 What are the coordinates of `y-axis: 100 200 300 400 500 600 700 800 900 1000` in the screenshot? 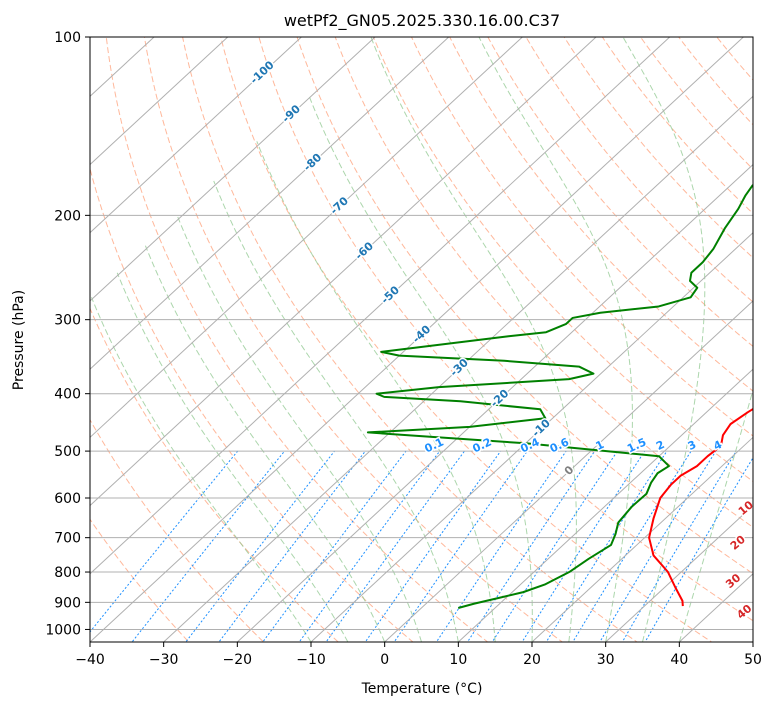 It's located at (67, 334).